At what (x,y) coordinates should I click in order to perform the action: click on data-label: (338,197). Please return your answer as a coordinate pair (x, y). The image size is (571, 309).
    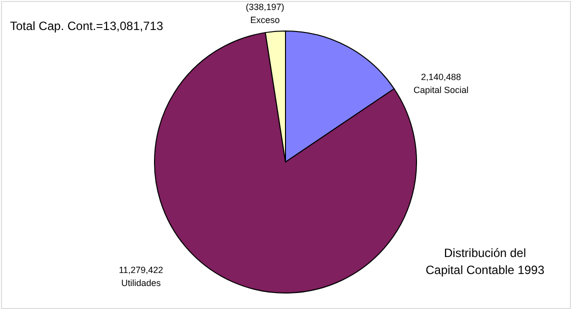
    Looking at the image, I should click on (265, 7).